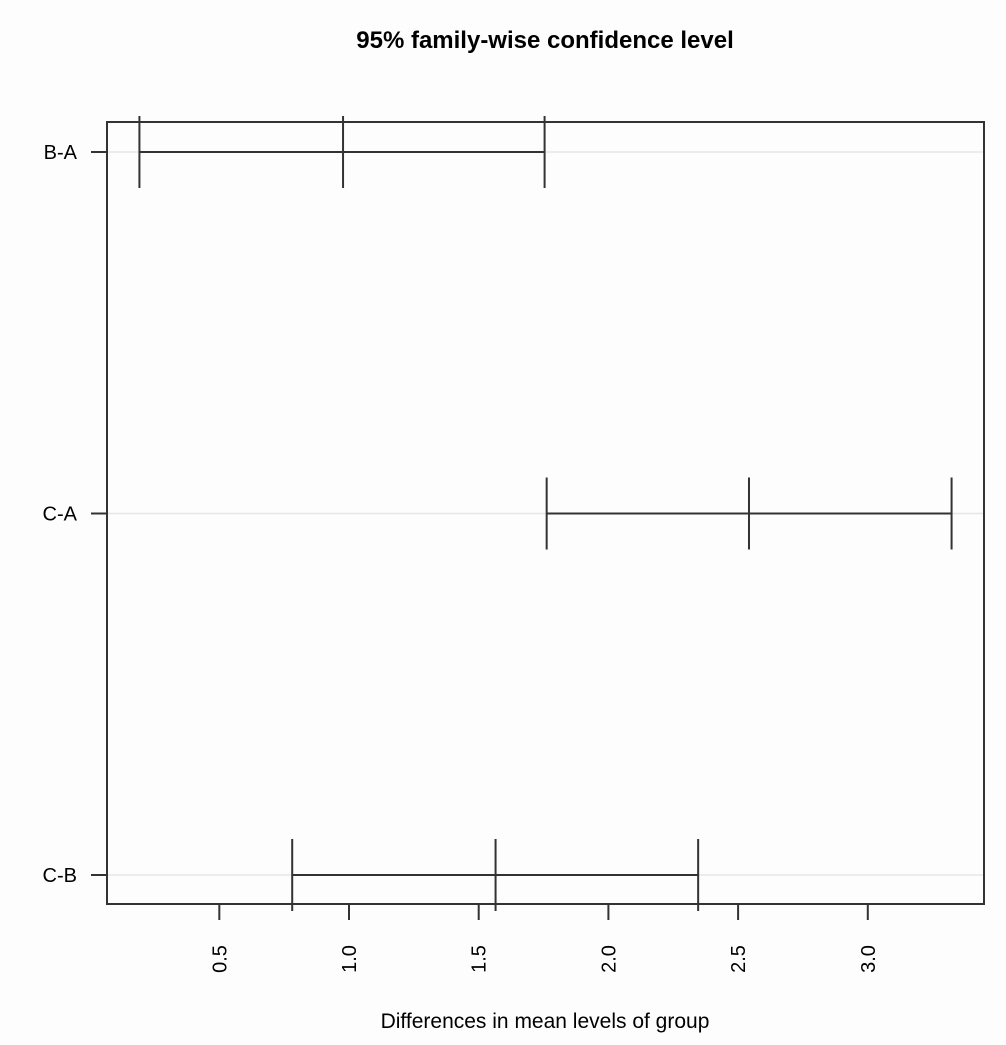  What do you see at coordinates (869, 959) in the screenshot?
I see `x-tick-label: 3.0` at bounding box center [869, 959].